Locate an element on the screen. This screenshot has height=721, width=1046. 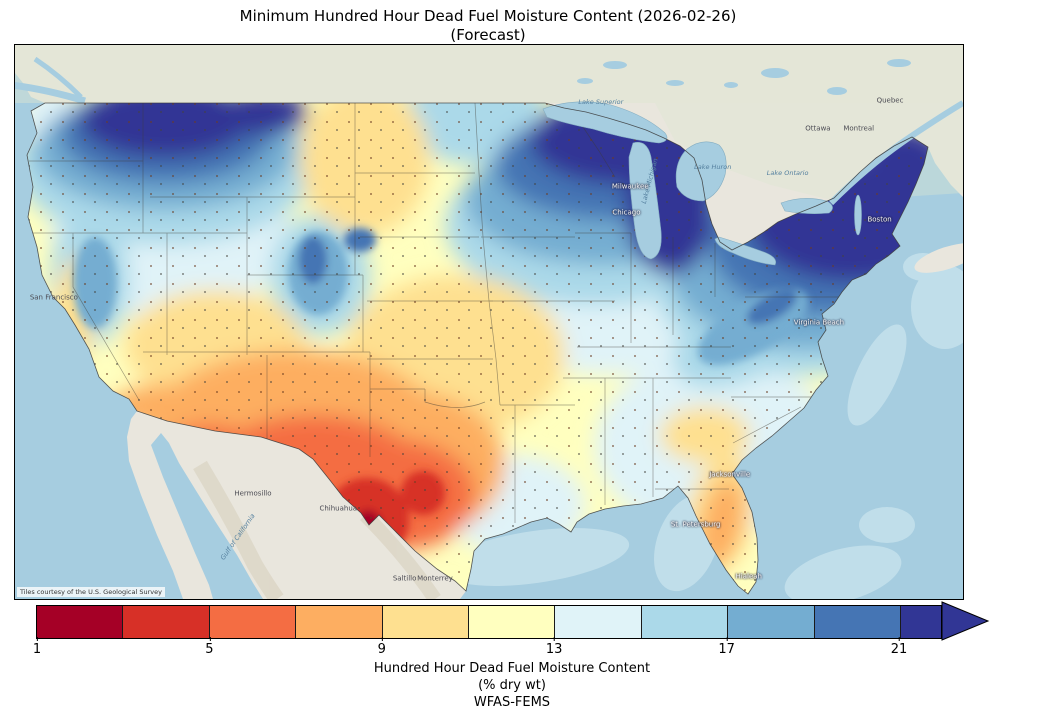
lake-superior is located at coordinates (605, 122).